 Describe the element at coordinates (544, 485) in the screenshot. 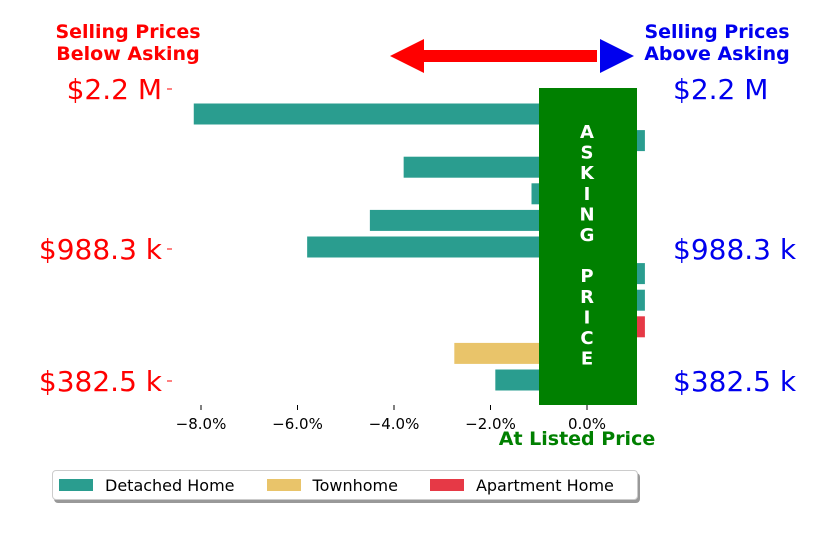

I see `legend-label-apartment: Apartment Home` at that location.